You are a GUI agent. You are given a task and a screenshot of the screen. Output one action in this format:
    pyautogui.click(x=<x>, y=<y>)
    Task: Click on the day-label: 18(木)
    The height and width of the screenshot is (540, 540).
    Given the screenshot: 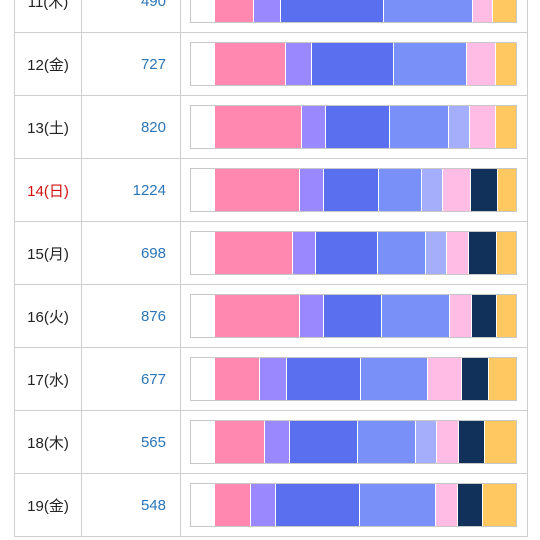 What is the action you would take?
    pyautogui.click(x=48, y=442)
    